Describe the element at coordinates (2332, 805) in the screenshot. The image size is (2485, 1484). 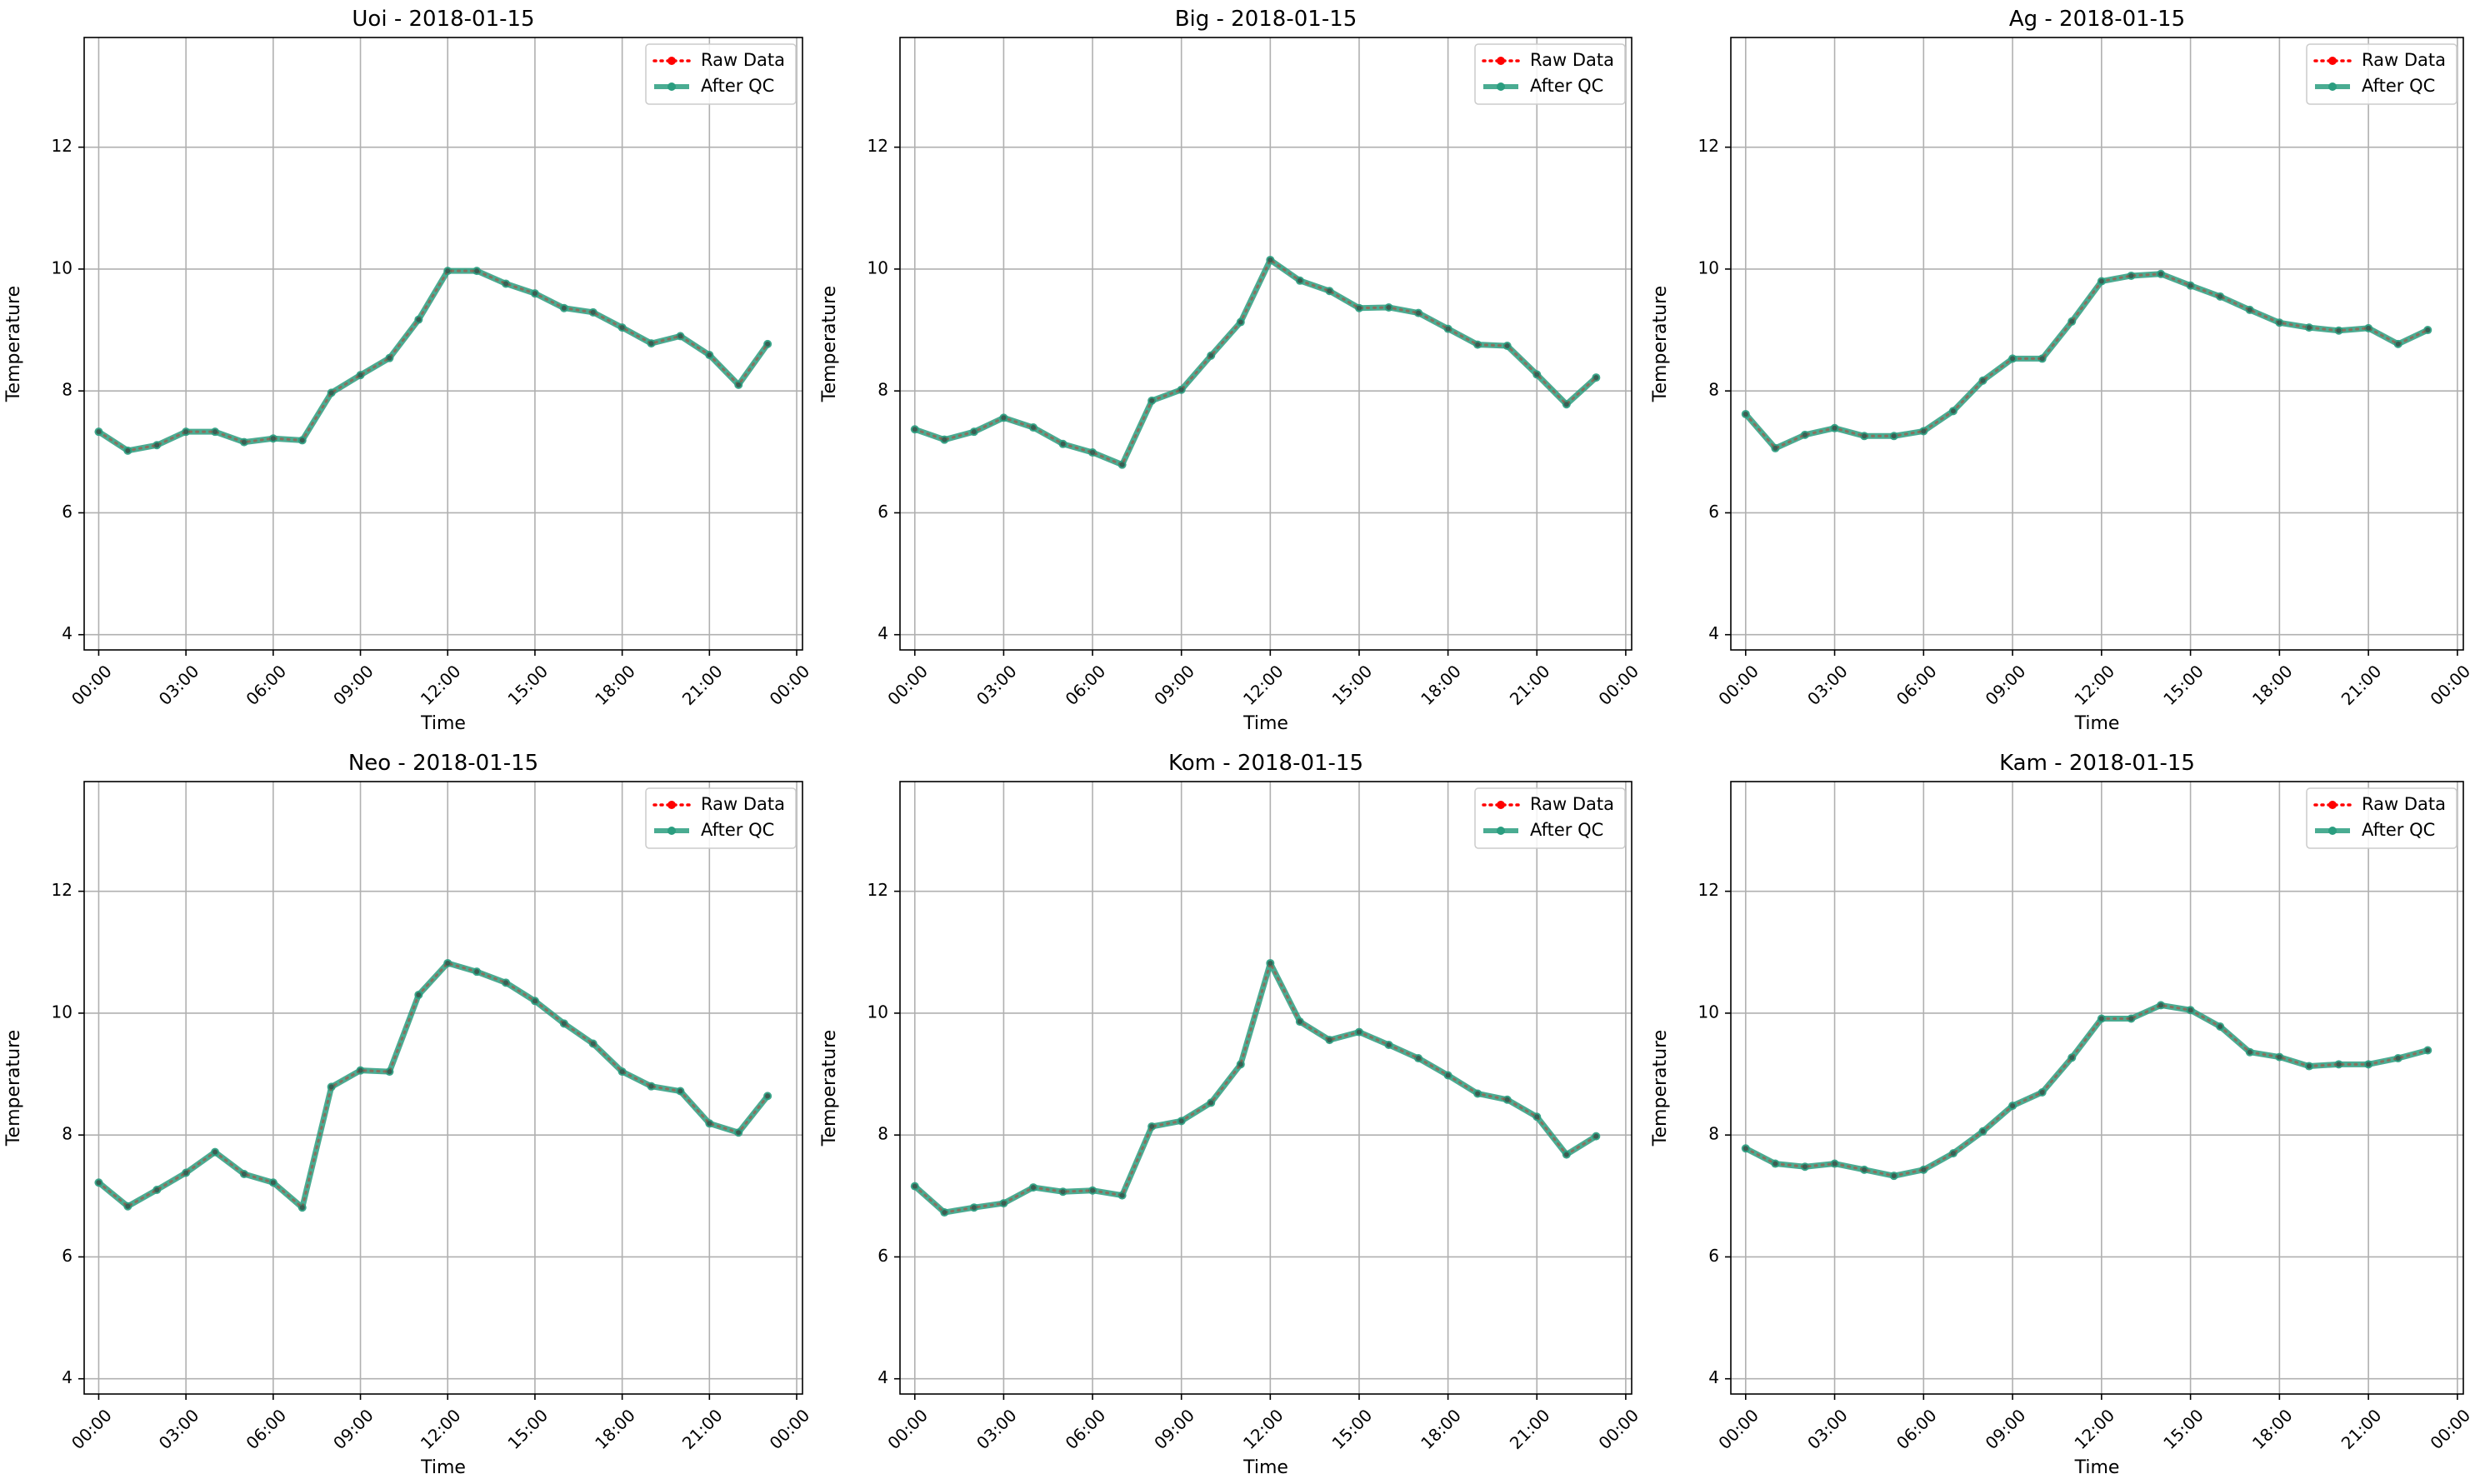
I see `legend-raw-marker` at that location.